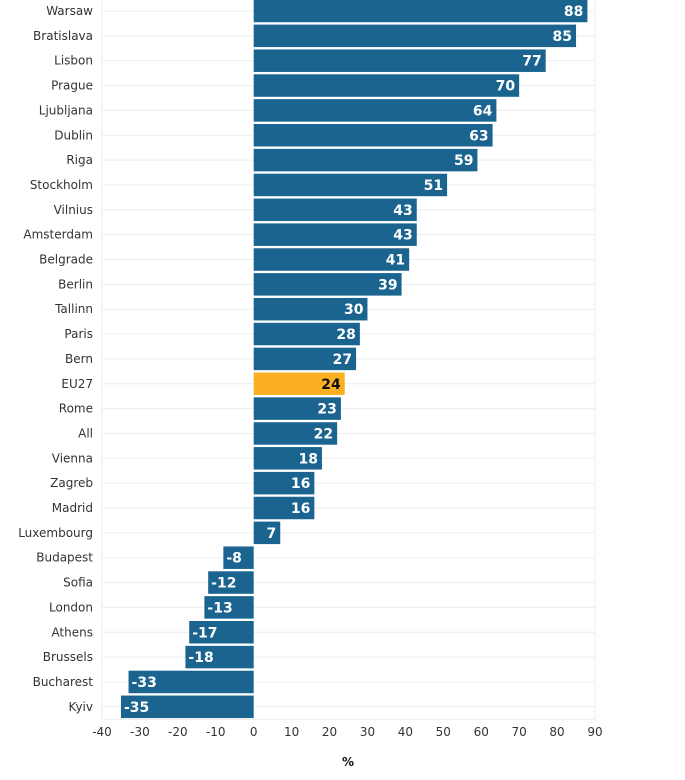 This screenshot has width=685, height=780. I want to click on data-label: 63, so click(478, 136).